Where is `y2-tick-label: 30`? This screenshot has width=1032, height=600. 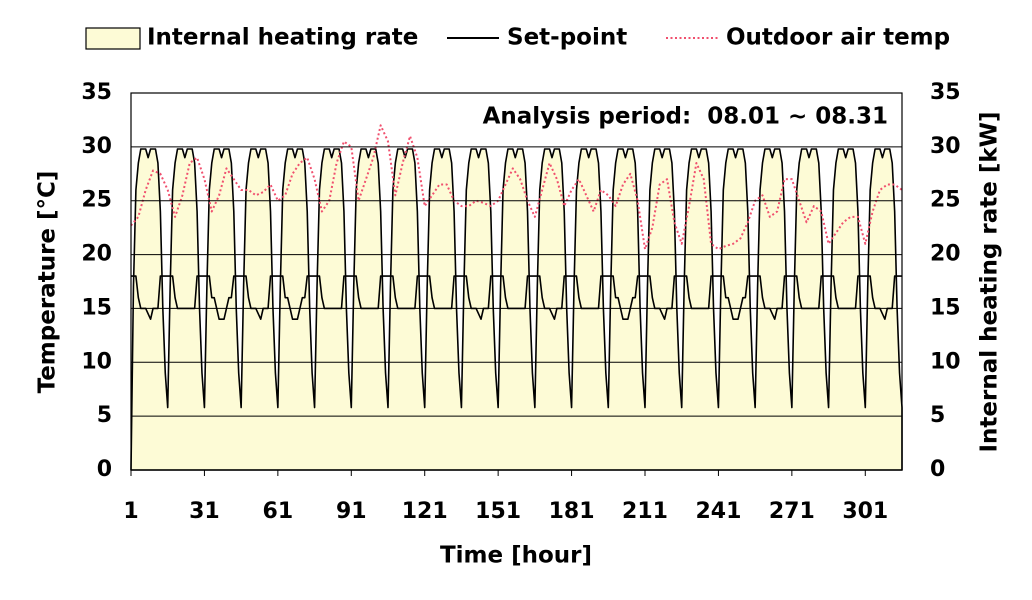 y2-tick-label: 30 is located at coordinates (945, 146).